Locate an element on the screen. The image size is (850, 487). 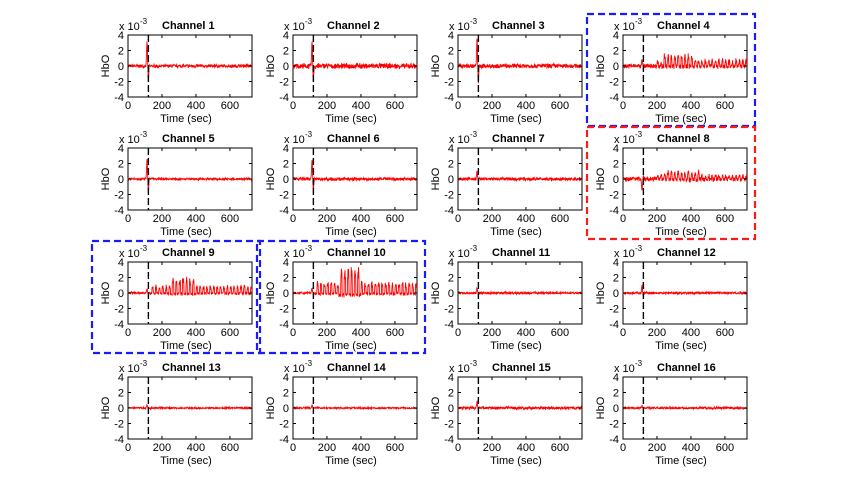
subplot-title: Channel 11 is located at coordinates (521, 253).